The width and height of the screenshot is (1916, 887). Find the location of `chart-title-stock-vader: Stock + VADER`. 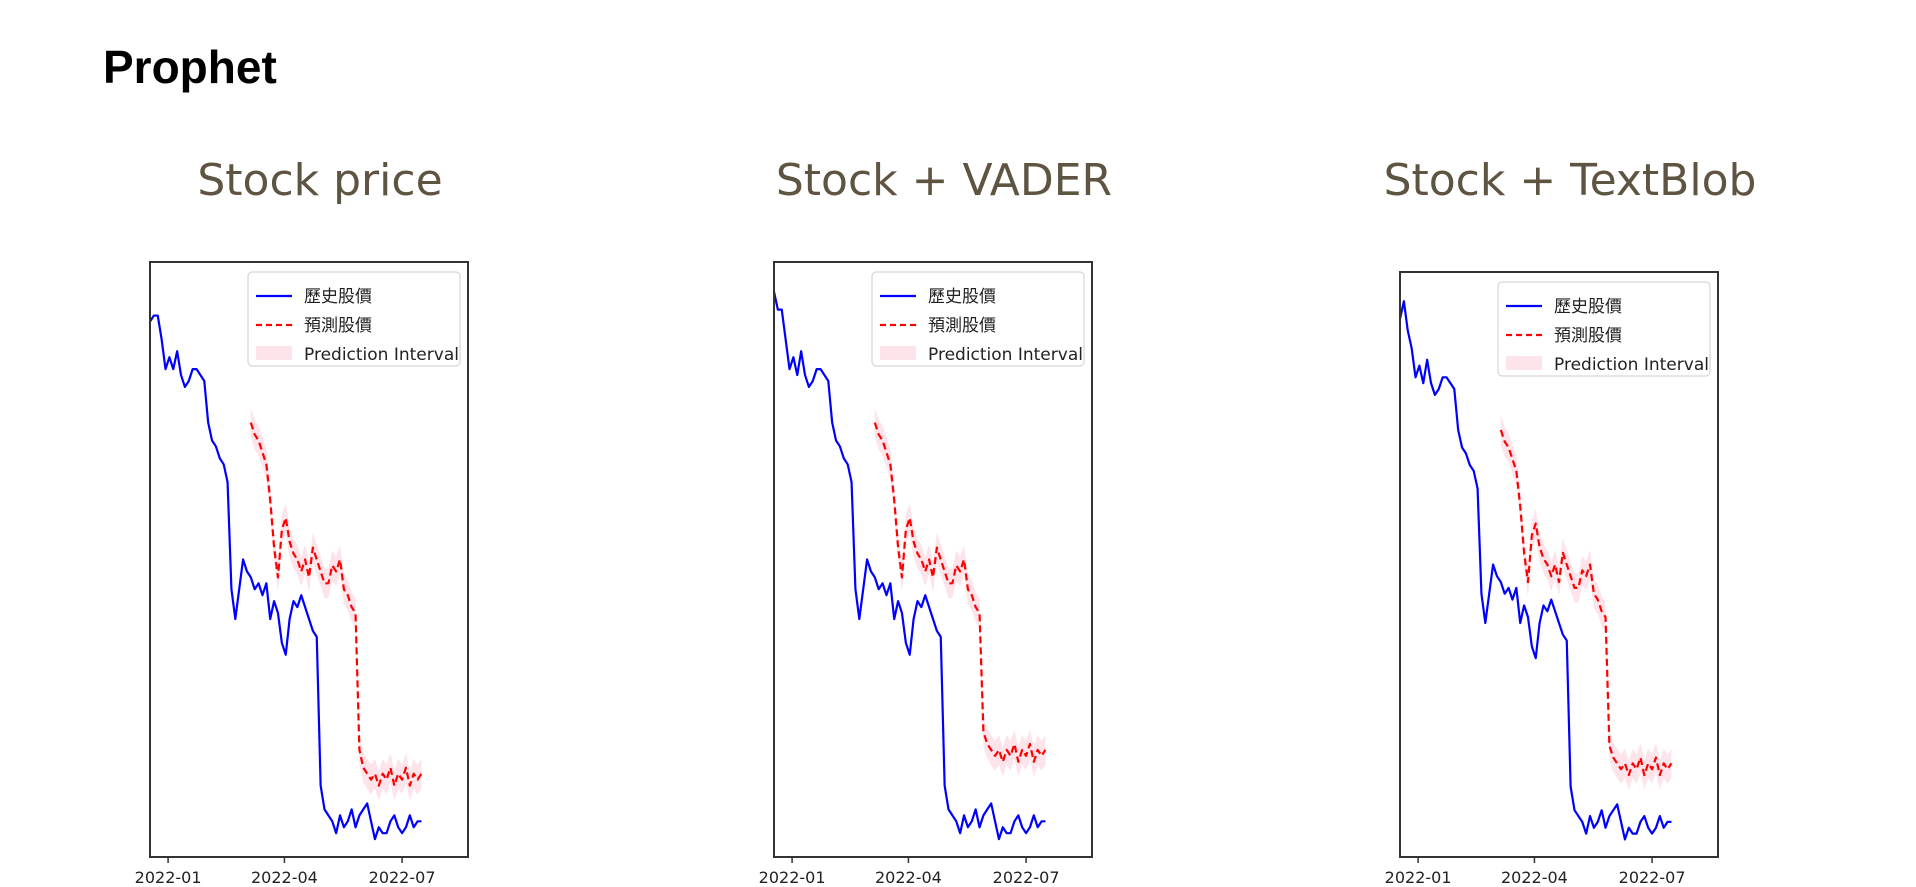

chart-title-stock-vader: Stock + VADER is located at coordinates (944, 180).